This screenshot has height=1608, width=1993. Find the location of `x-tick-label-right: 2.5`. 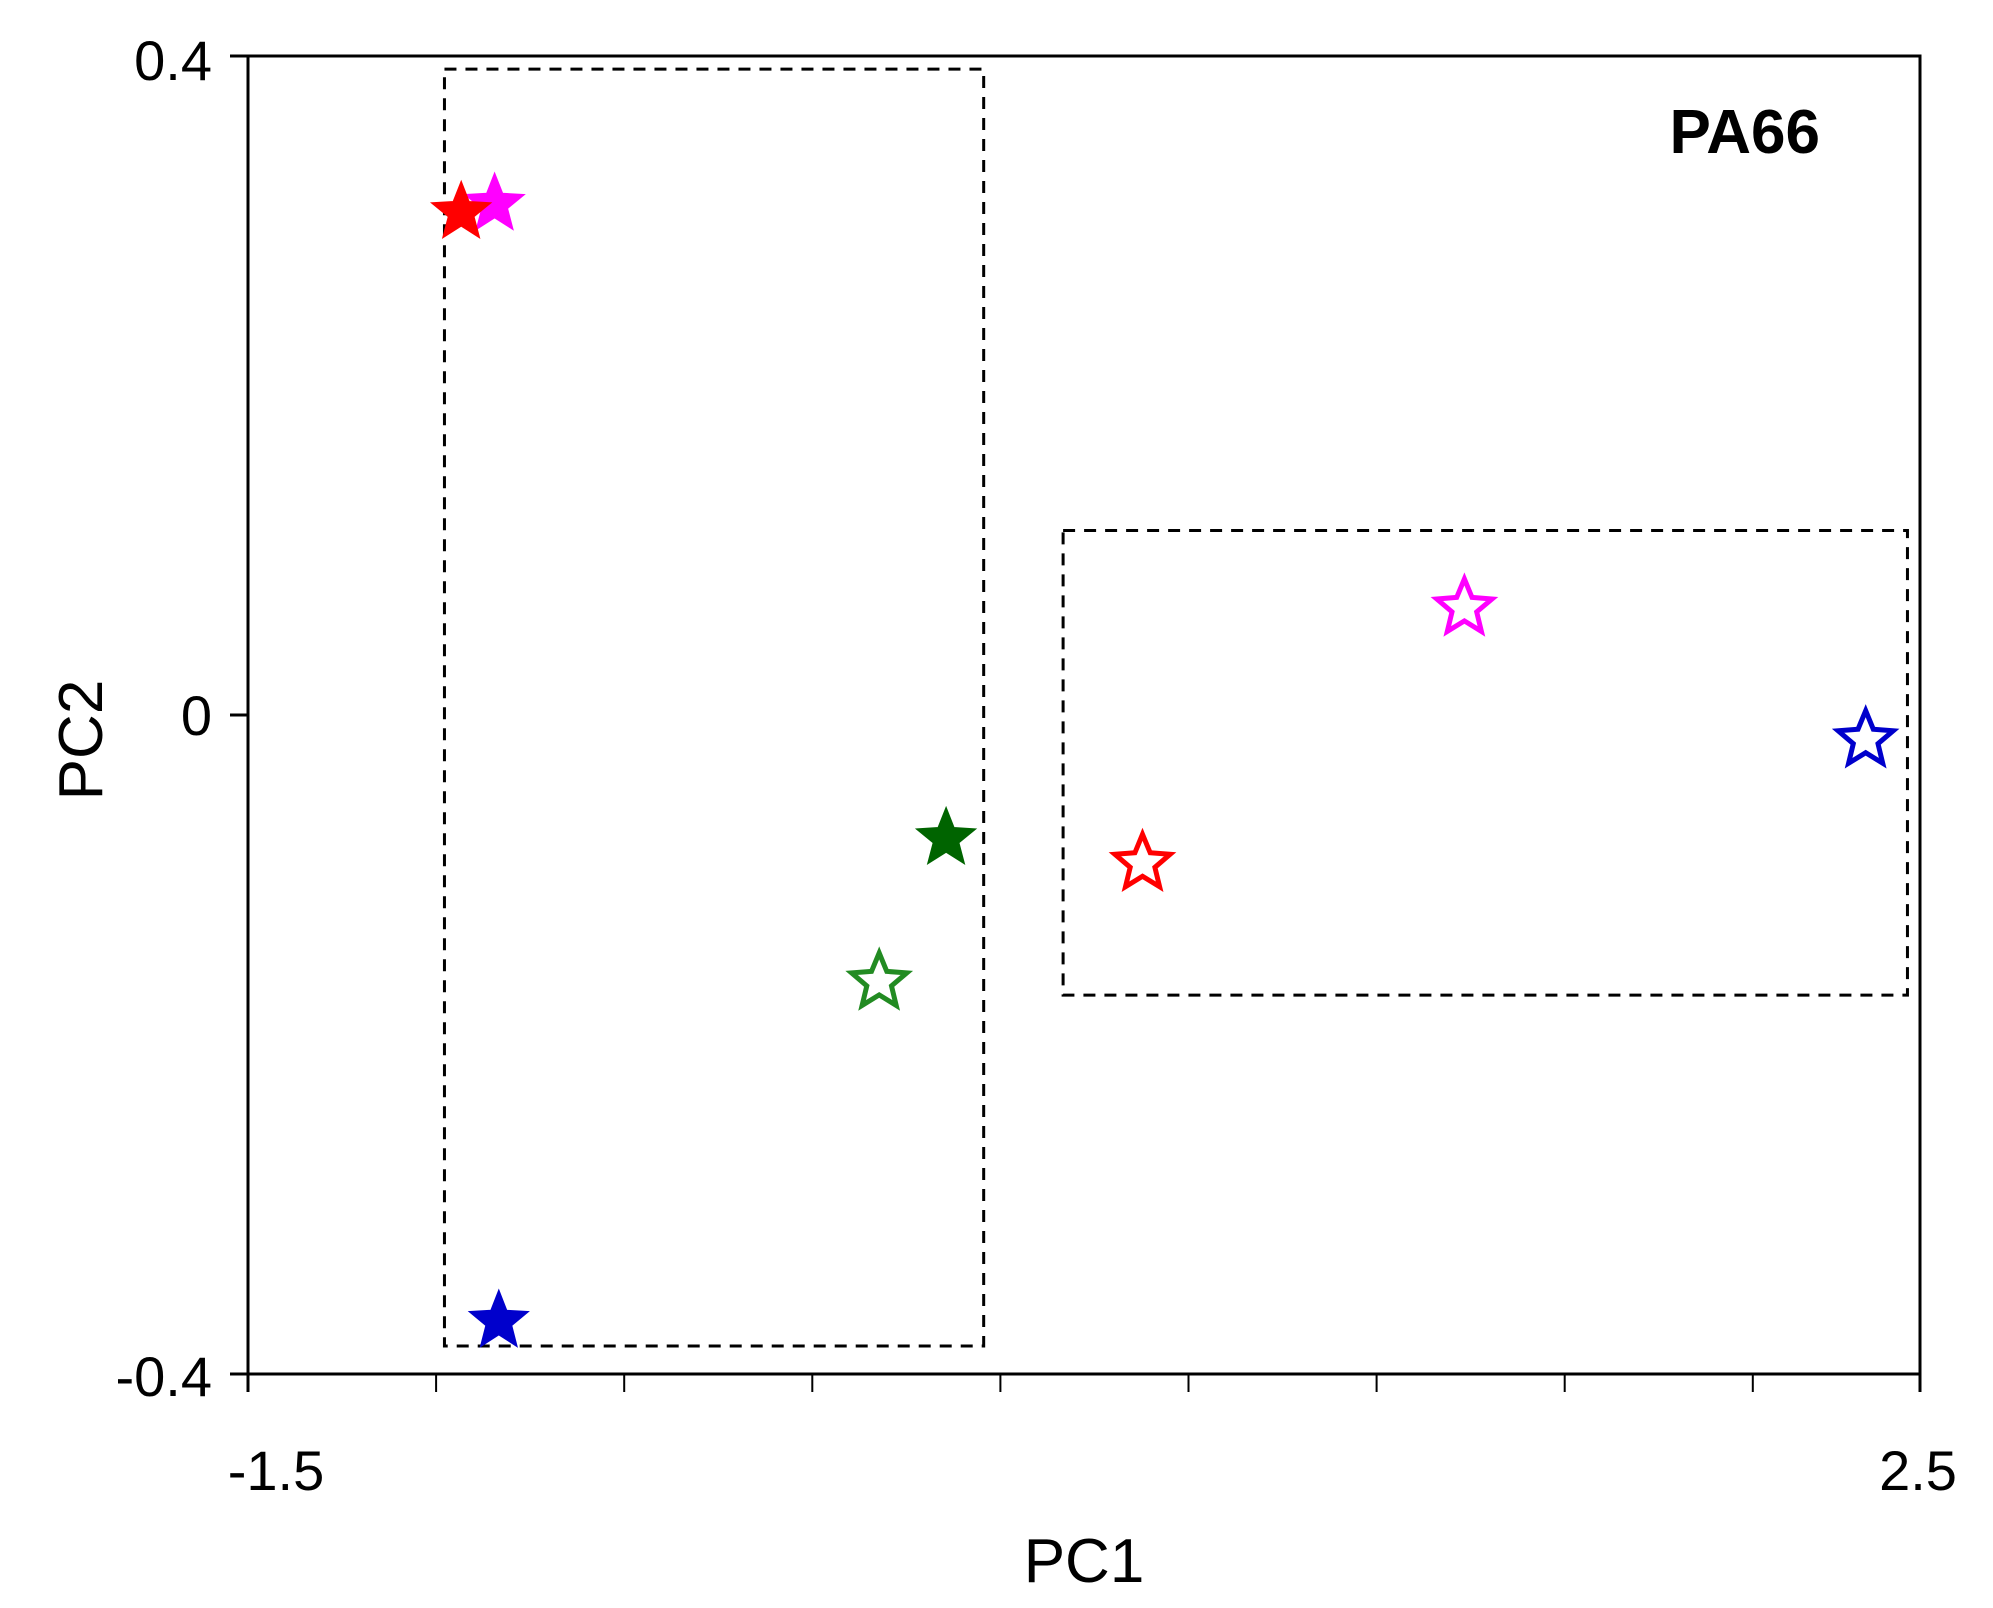

x-tick-label-right: 2.5 is located at coordinates (1918, 1470).